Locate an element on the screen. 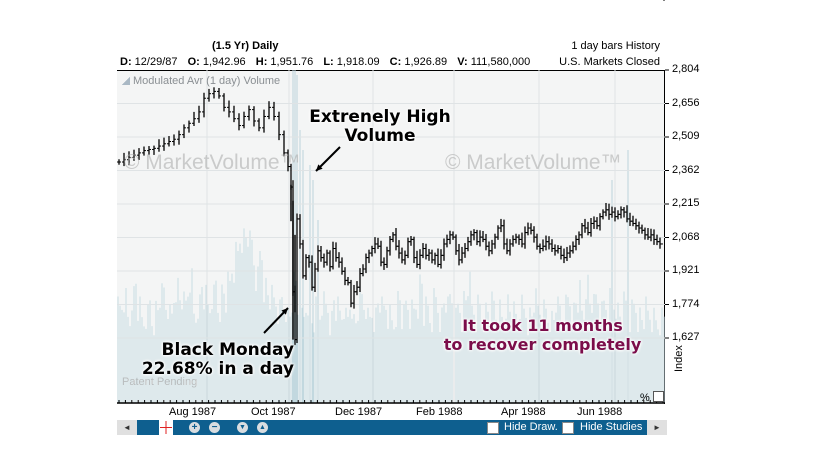 This screenshot has height=475, width=820. annotation-line: It took 11 months is located at coordinates (542, 325).